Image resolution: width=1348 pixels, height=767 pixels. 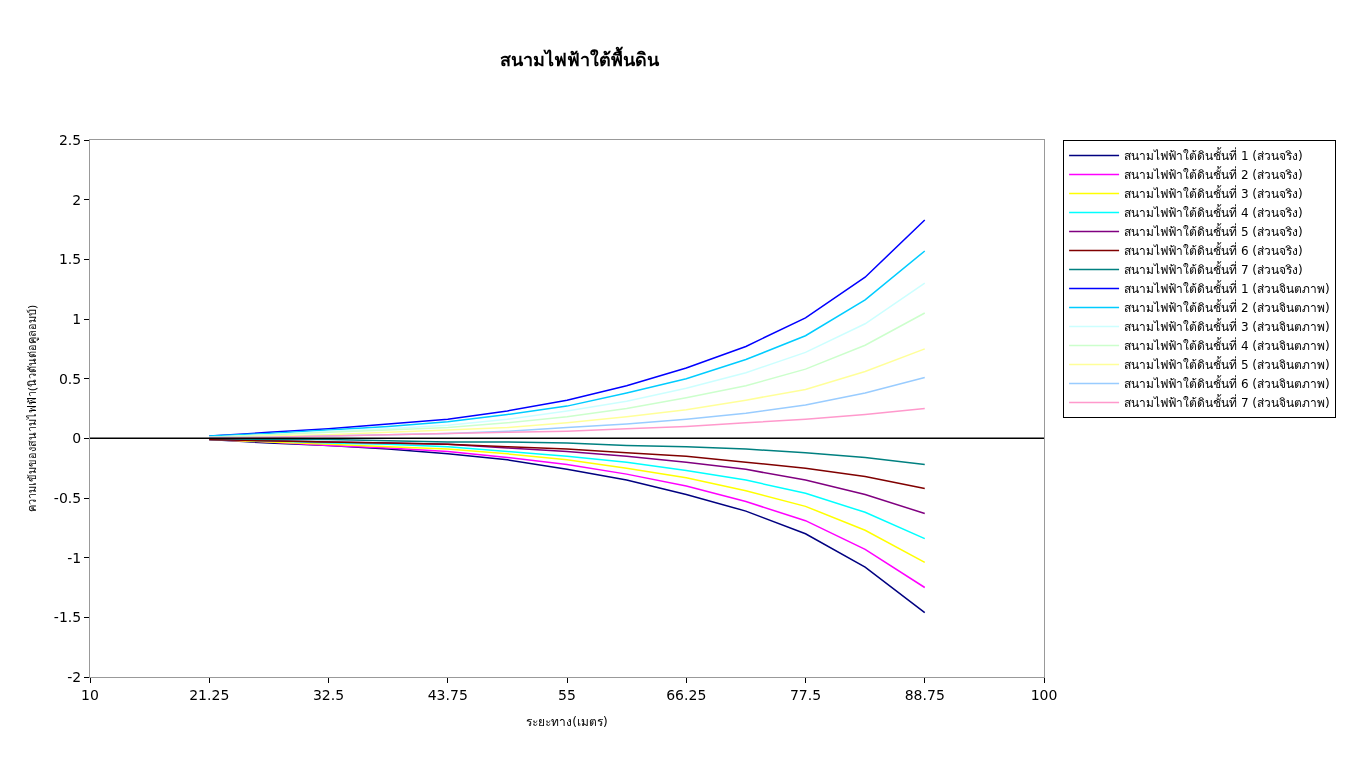 What do you see at coordinates (567, 464) in the screenshot?
I see `line-series` at bounding box center [567, 464].